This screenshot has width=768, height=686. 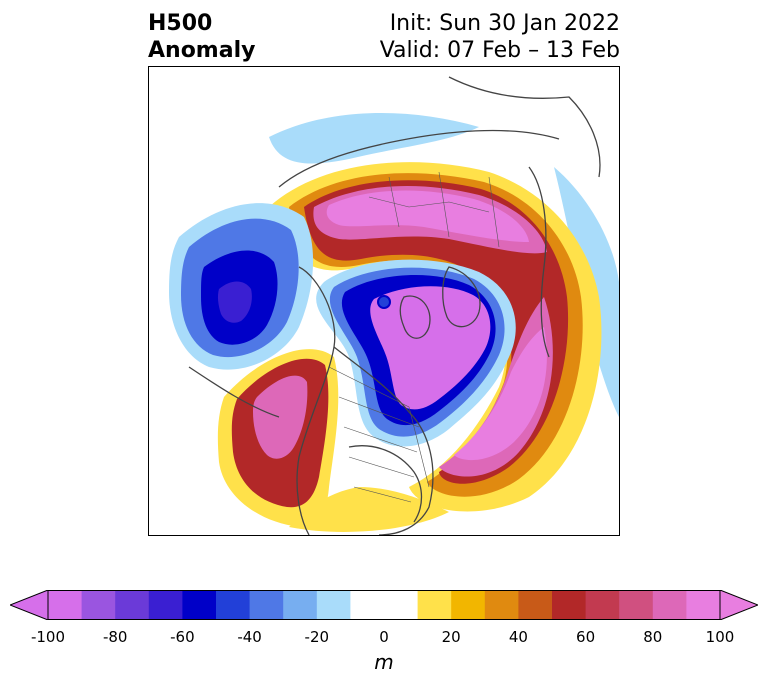 I want to click on colorbar-tick-label: -40, so click(x=249, y=637).